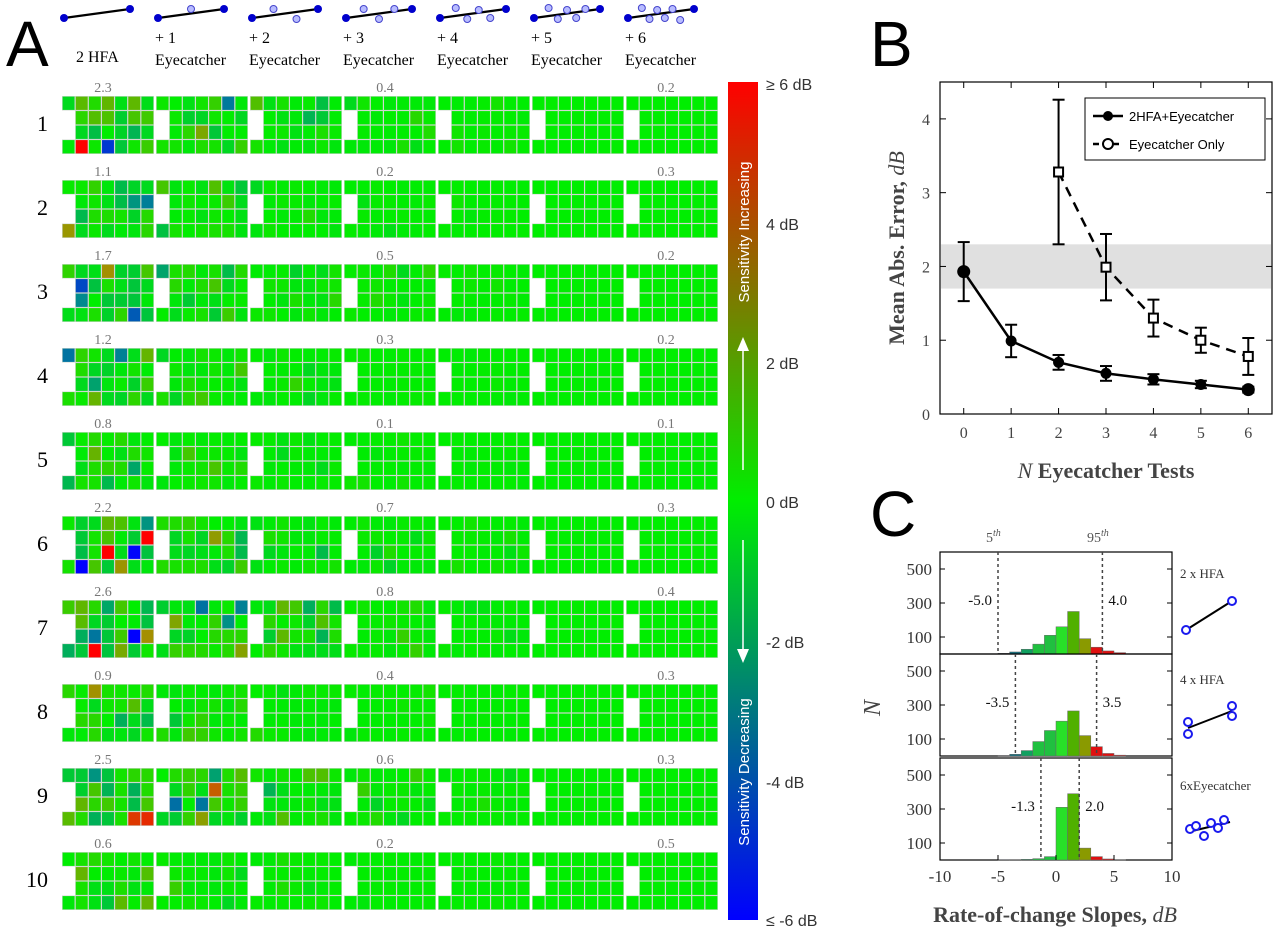 This screenshot has width=1280, height=933. What do you see at coordinates (926, 267) in the screenshot?
I see `y-tick-label: 2` at bounding box center [926, 267].